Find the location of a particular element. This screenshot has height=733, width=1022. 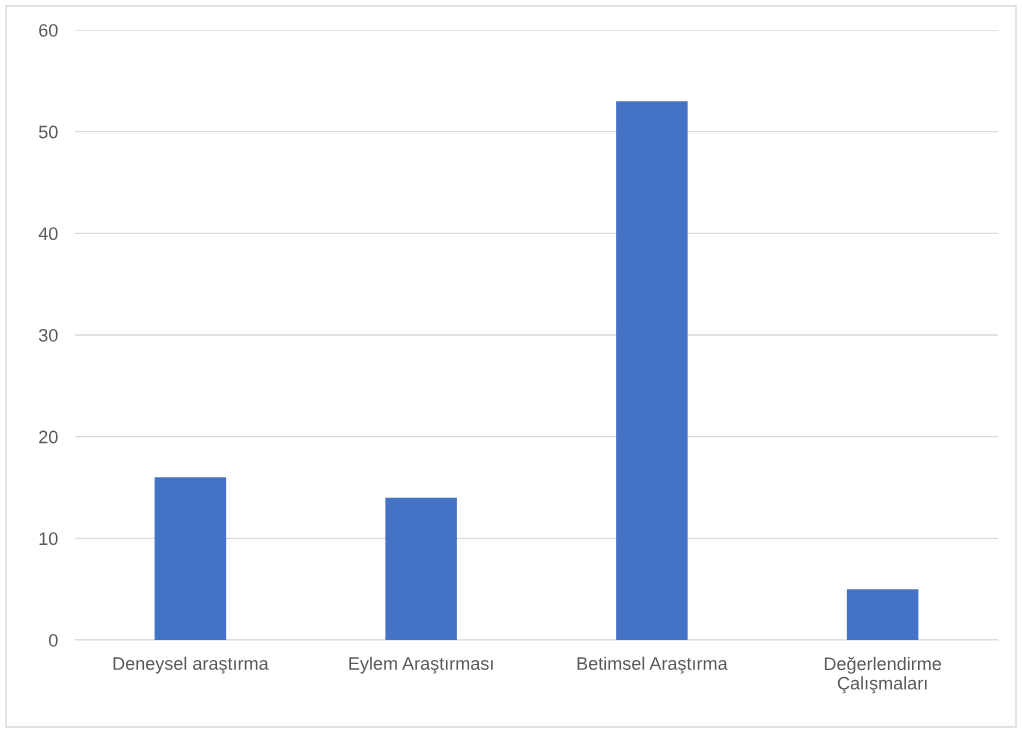

y-tick-label: 10 is located at coordinates (48, 539).